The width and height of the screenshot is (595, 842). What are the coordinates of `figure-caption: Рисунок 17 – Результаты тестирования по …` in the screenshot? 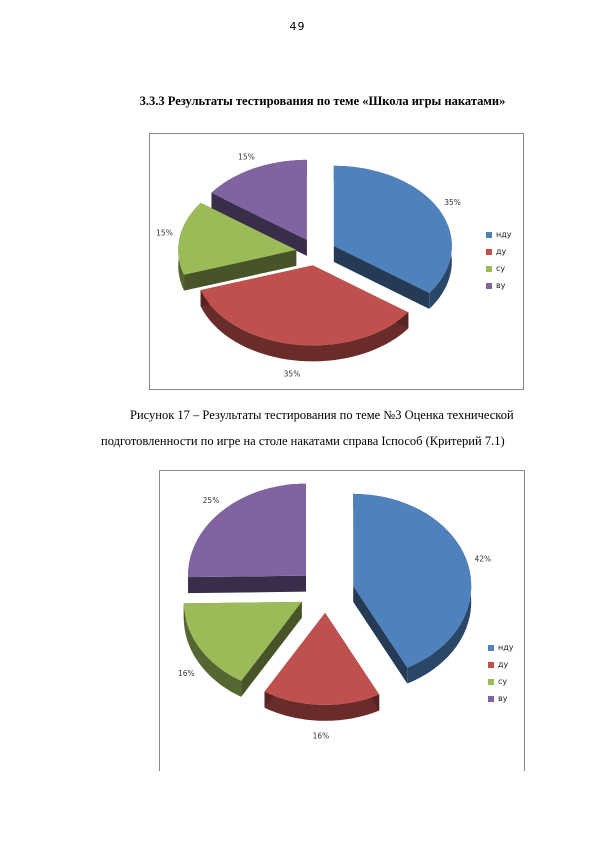 It's located at (327, 428).